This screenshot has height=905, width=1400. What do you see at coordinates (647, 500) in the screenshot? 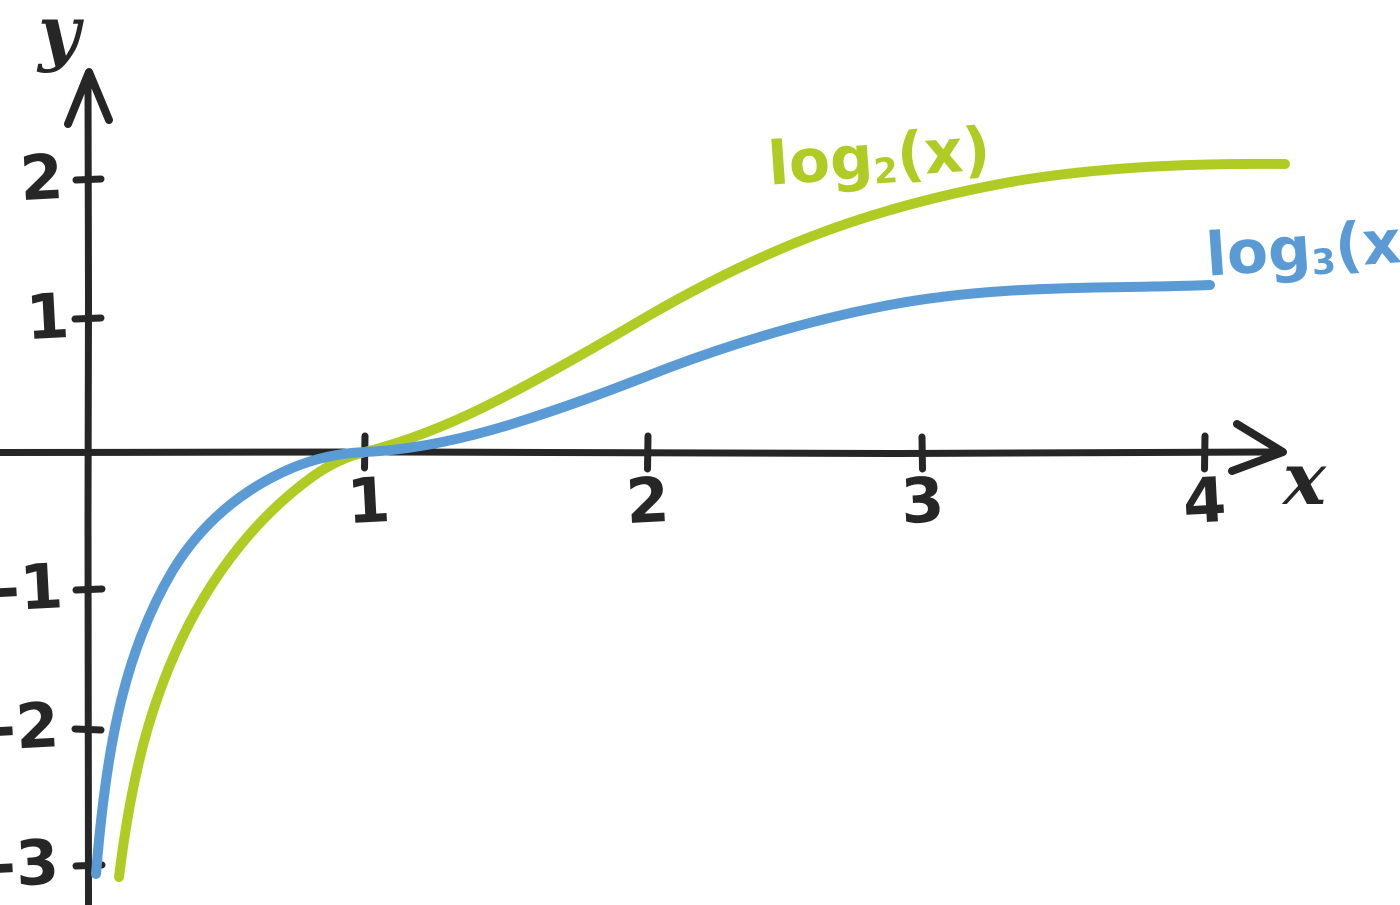
I see `x-tick-label-2: 2` at bounding box center [647, 500].